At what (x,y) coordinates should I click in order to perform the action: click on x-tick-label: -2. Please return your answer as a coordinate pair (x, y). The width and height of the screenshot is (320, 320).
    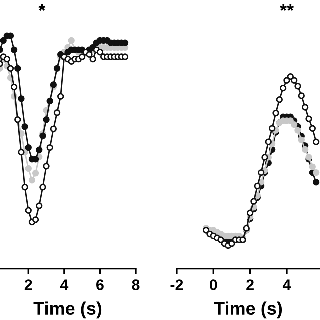
    Looking at the image, I should click on (177, 285).